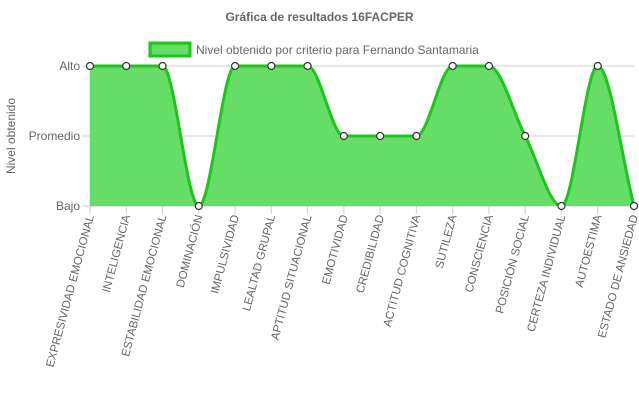  I want to click on x-tick-label: DOMINACIÓN, so click(190, 251).